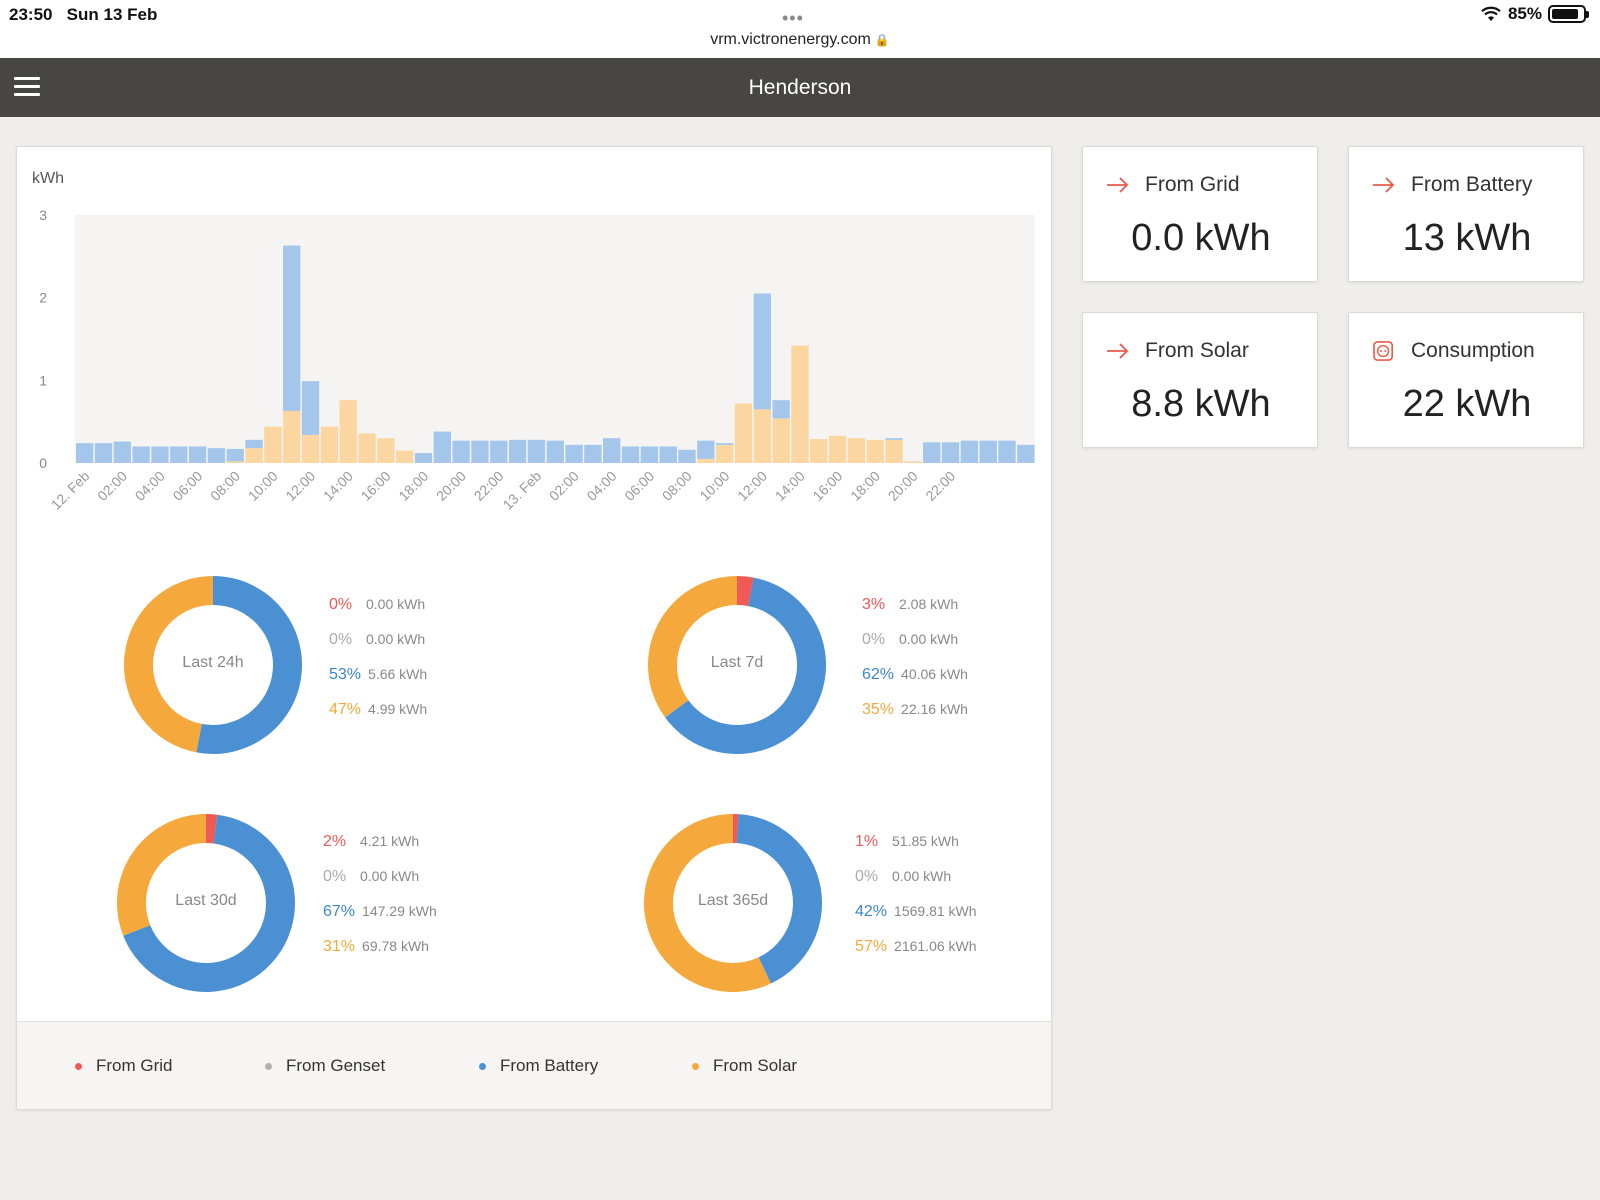 Image resolution: width=1600 pixels, height=1200 pixels. Describe the element at coordinates (800, 40) in the screenshot. I see `address-bar: vrm.victronenergy.com 🔒` at that location.